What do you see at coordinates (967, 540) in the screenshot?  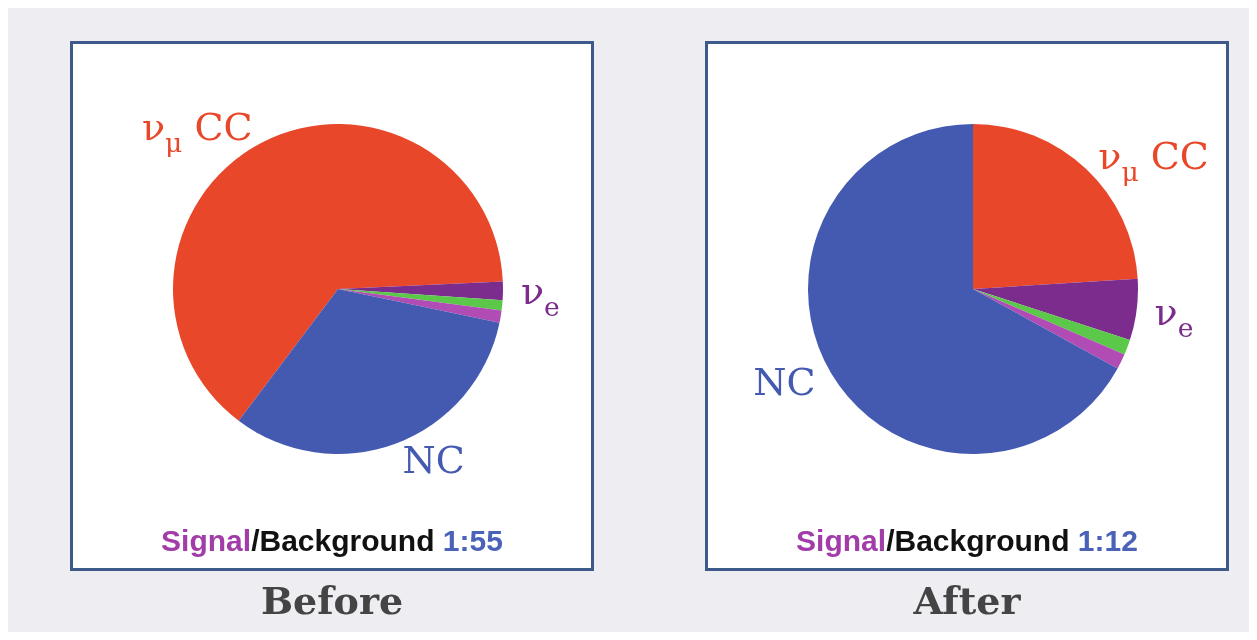 I see `text: Signal/Background 1:12` at bounding box center [967, 540].